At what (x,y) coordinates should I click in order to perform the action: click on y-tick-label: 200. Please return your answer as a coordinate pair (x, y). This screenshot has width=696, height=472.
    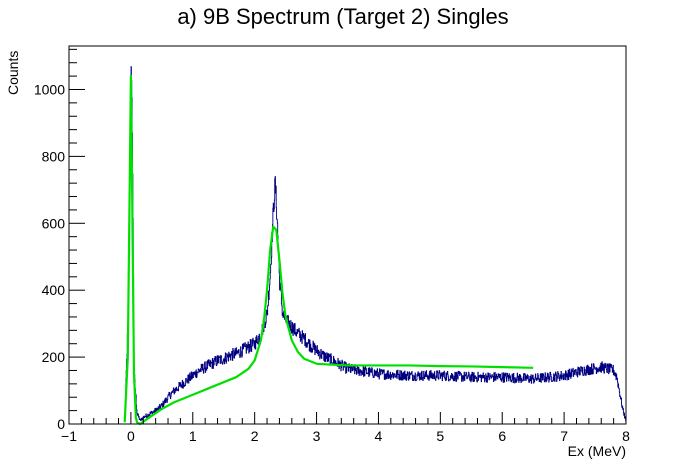
    Looking at the image, I should click on (54, 357).